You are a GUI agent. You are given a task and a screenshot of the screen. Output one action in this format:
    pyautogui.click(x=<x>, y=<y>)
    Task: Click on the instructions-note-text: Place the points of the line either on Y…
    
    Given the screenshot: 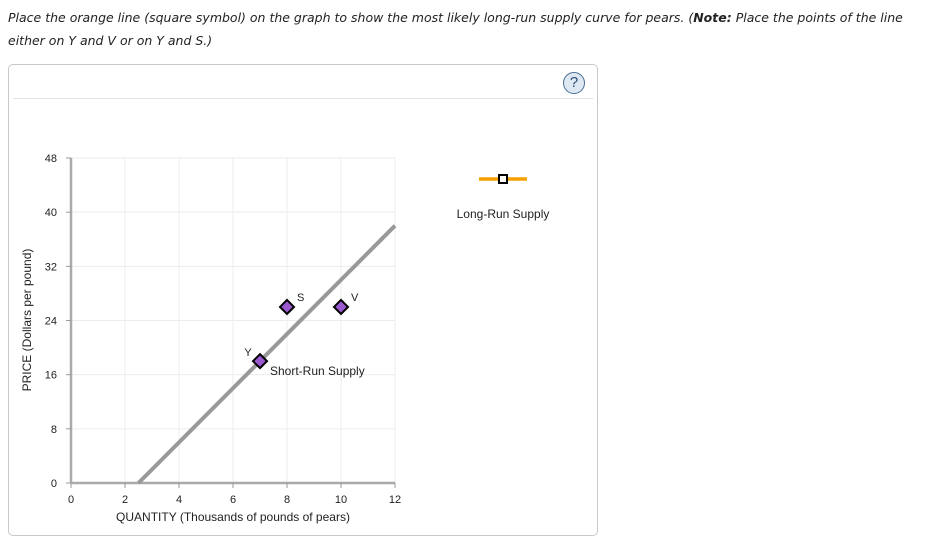 What is the action you would take?
    pyautogui.click(x=455, y=29)
    